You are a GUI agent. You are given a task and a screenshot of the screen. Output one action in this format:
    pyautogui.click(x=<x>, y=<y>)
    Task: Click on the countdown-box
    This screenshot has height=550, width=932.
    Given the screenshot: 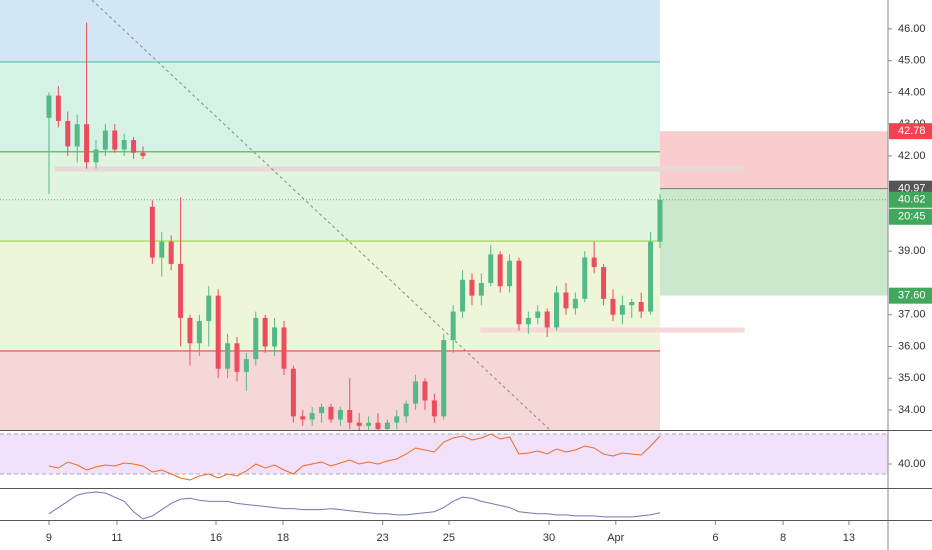 What is the action you would take?
    pyautogui.click(x=910, y=216)
    